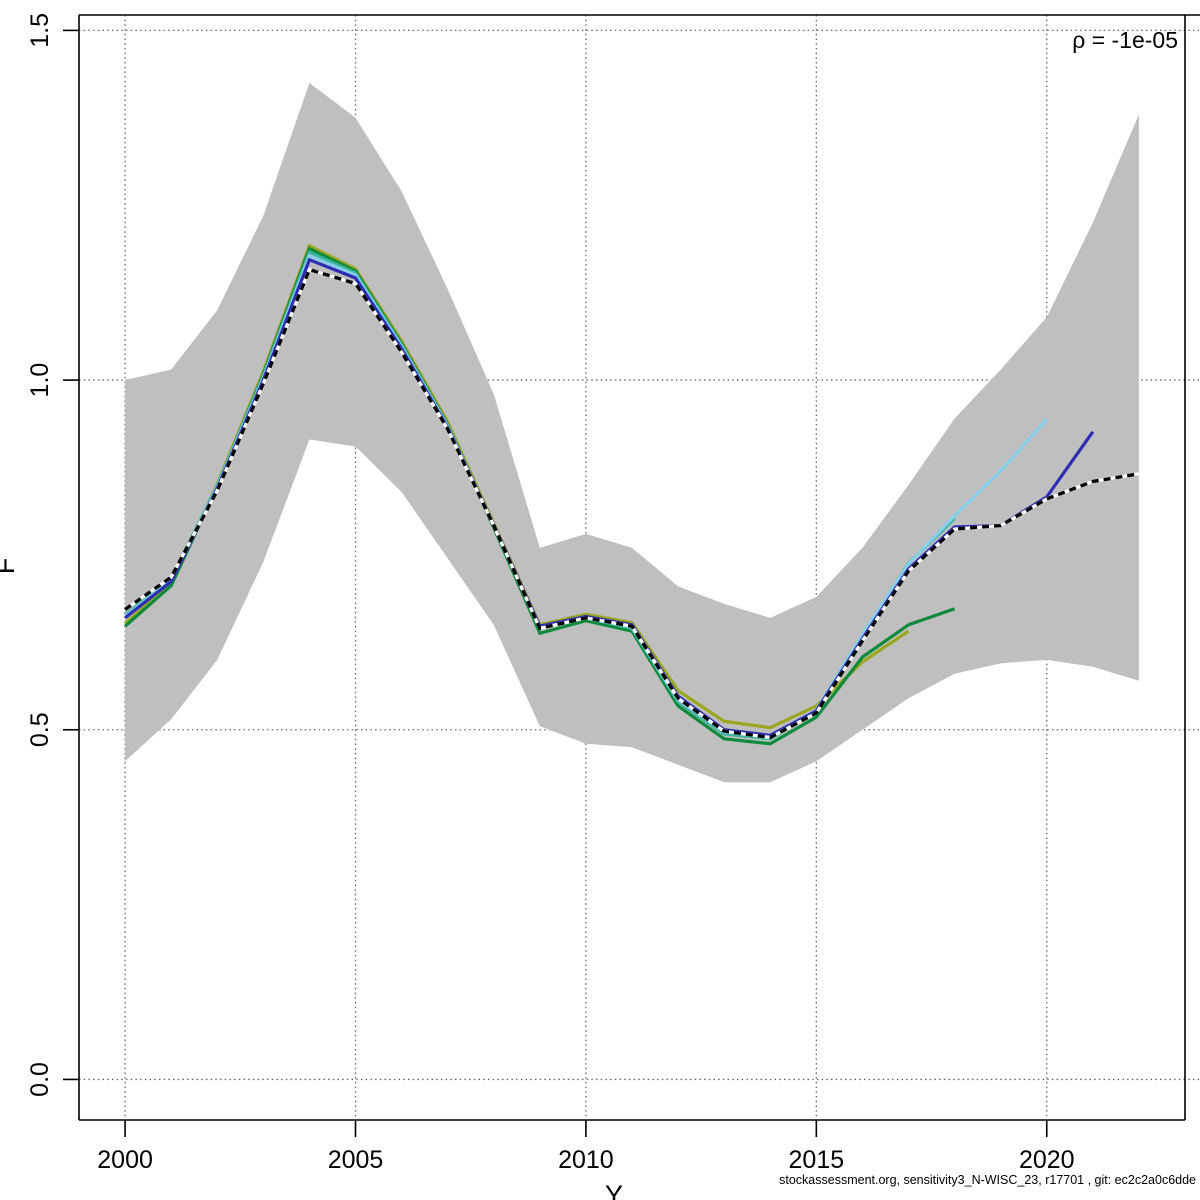 The width and height of the screenshot is (1200, 1200). I want to click on y-axis-title: F, so click(10, 566).